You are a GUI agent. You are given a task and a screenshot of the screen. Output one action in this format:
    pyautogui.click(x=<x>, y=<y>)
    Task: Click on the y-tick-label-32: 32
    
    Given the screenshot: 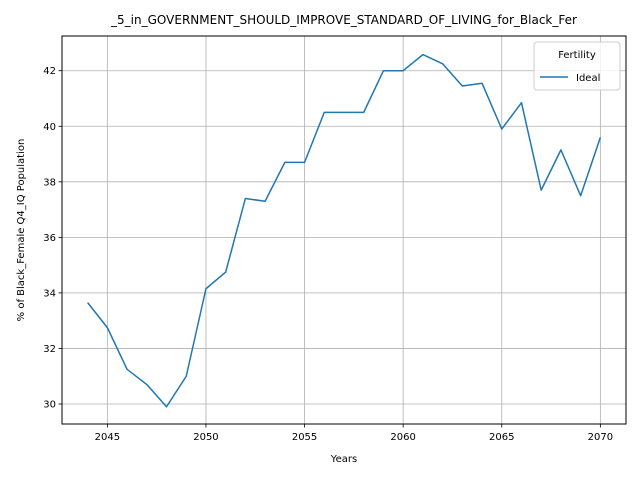 What is the action you would take?
    pyautogui.click(x=49, y=349)
    